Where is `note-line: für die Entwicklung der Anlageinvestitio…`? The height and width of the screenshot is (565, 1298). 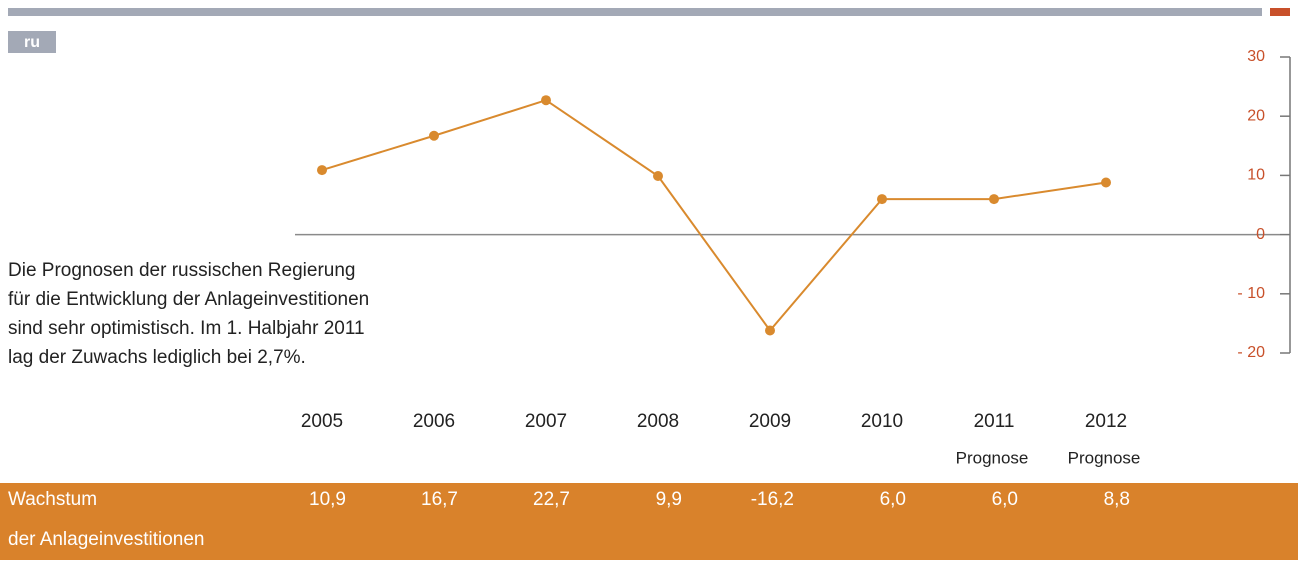
note-line: für die Entwicklung der Anlageinvestitio… is located at coordinates (188, 299).